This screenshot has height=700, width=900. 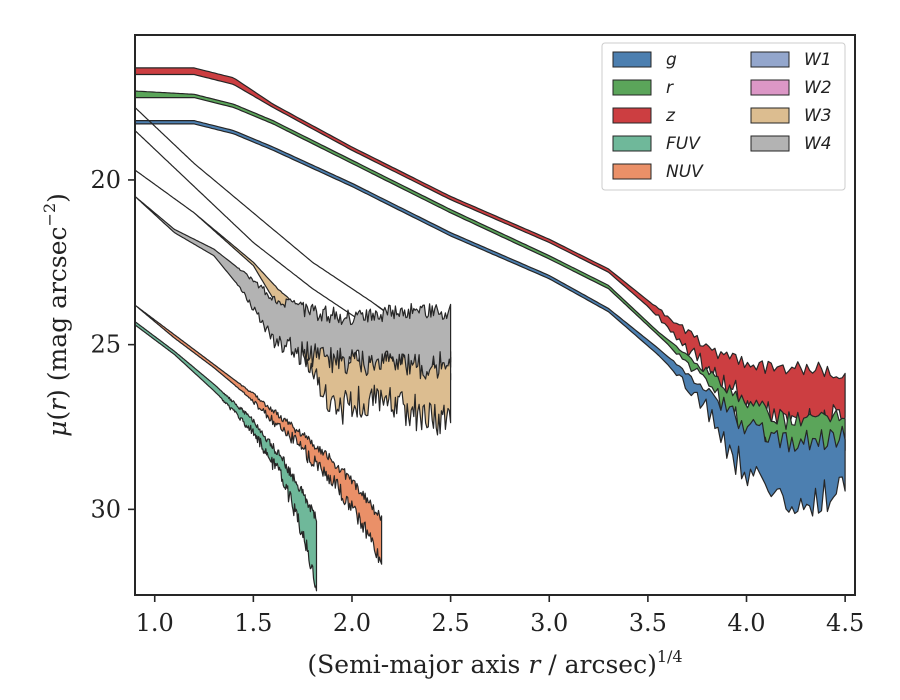 I want to click on band-w3, so click(x=293, y=302).